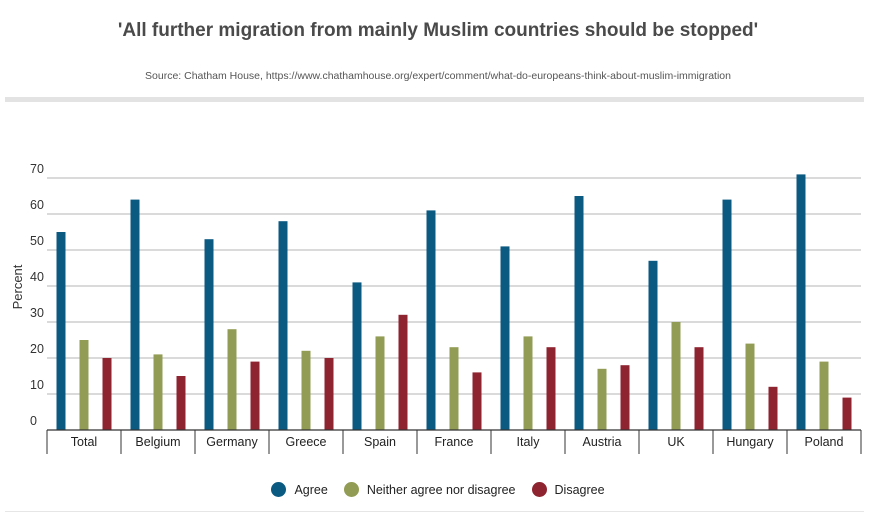 The image size is (876, 522). Describe the element at coordinates (847, 413) in the screenshot. I see `bar-disagree-poland` at that location.